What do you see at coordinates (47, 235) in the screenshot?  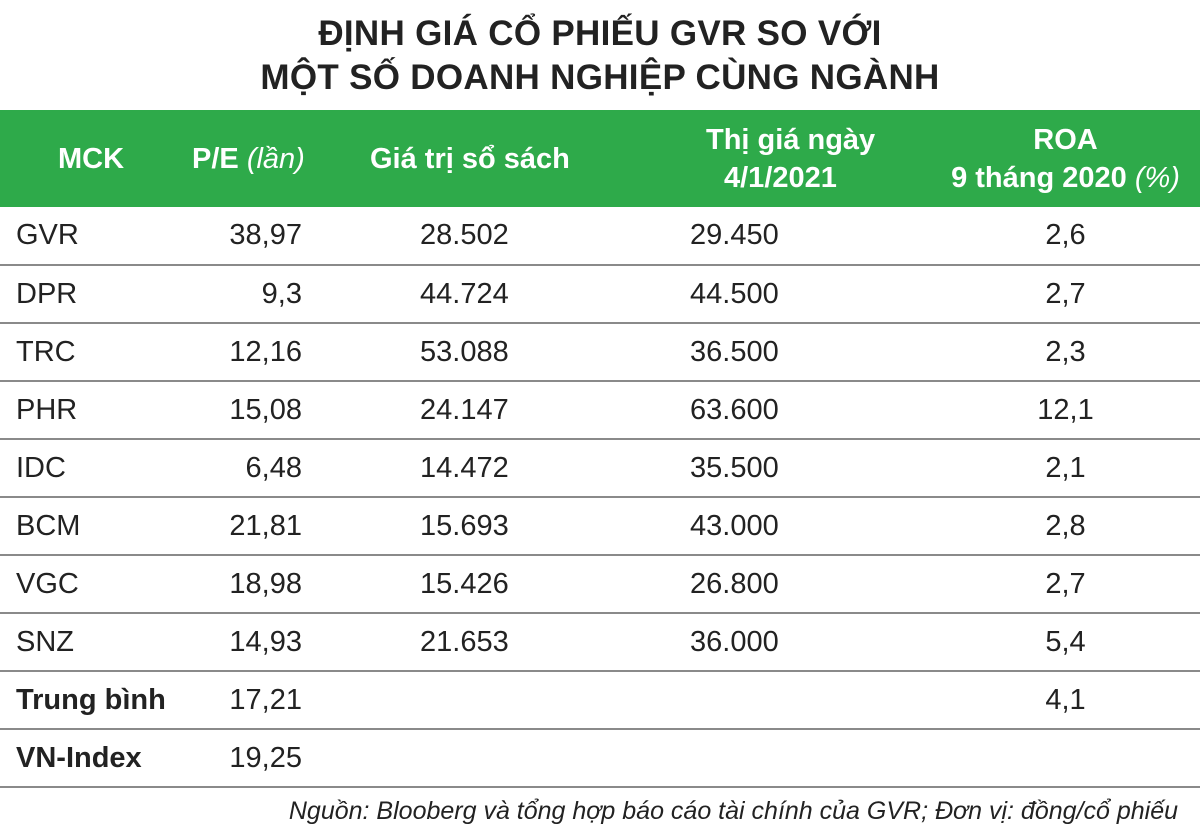 I see `cell-mck: GVR` at bounding box center [47, 235].